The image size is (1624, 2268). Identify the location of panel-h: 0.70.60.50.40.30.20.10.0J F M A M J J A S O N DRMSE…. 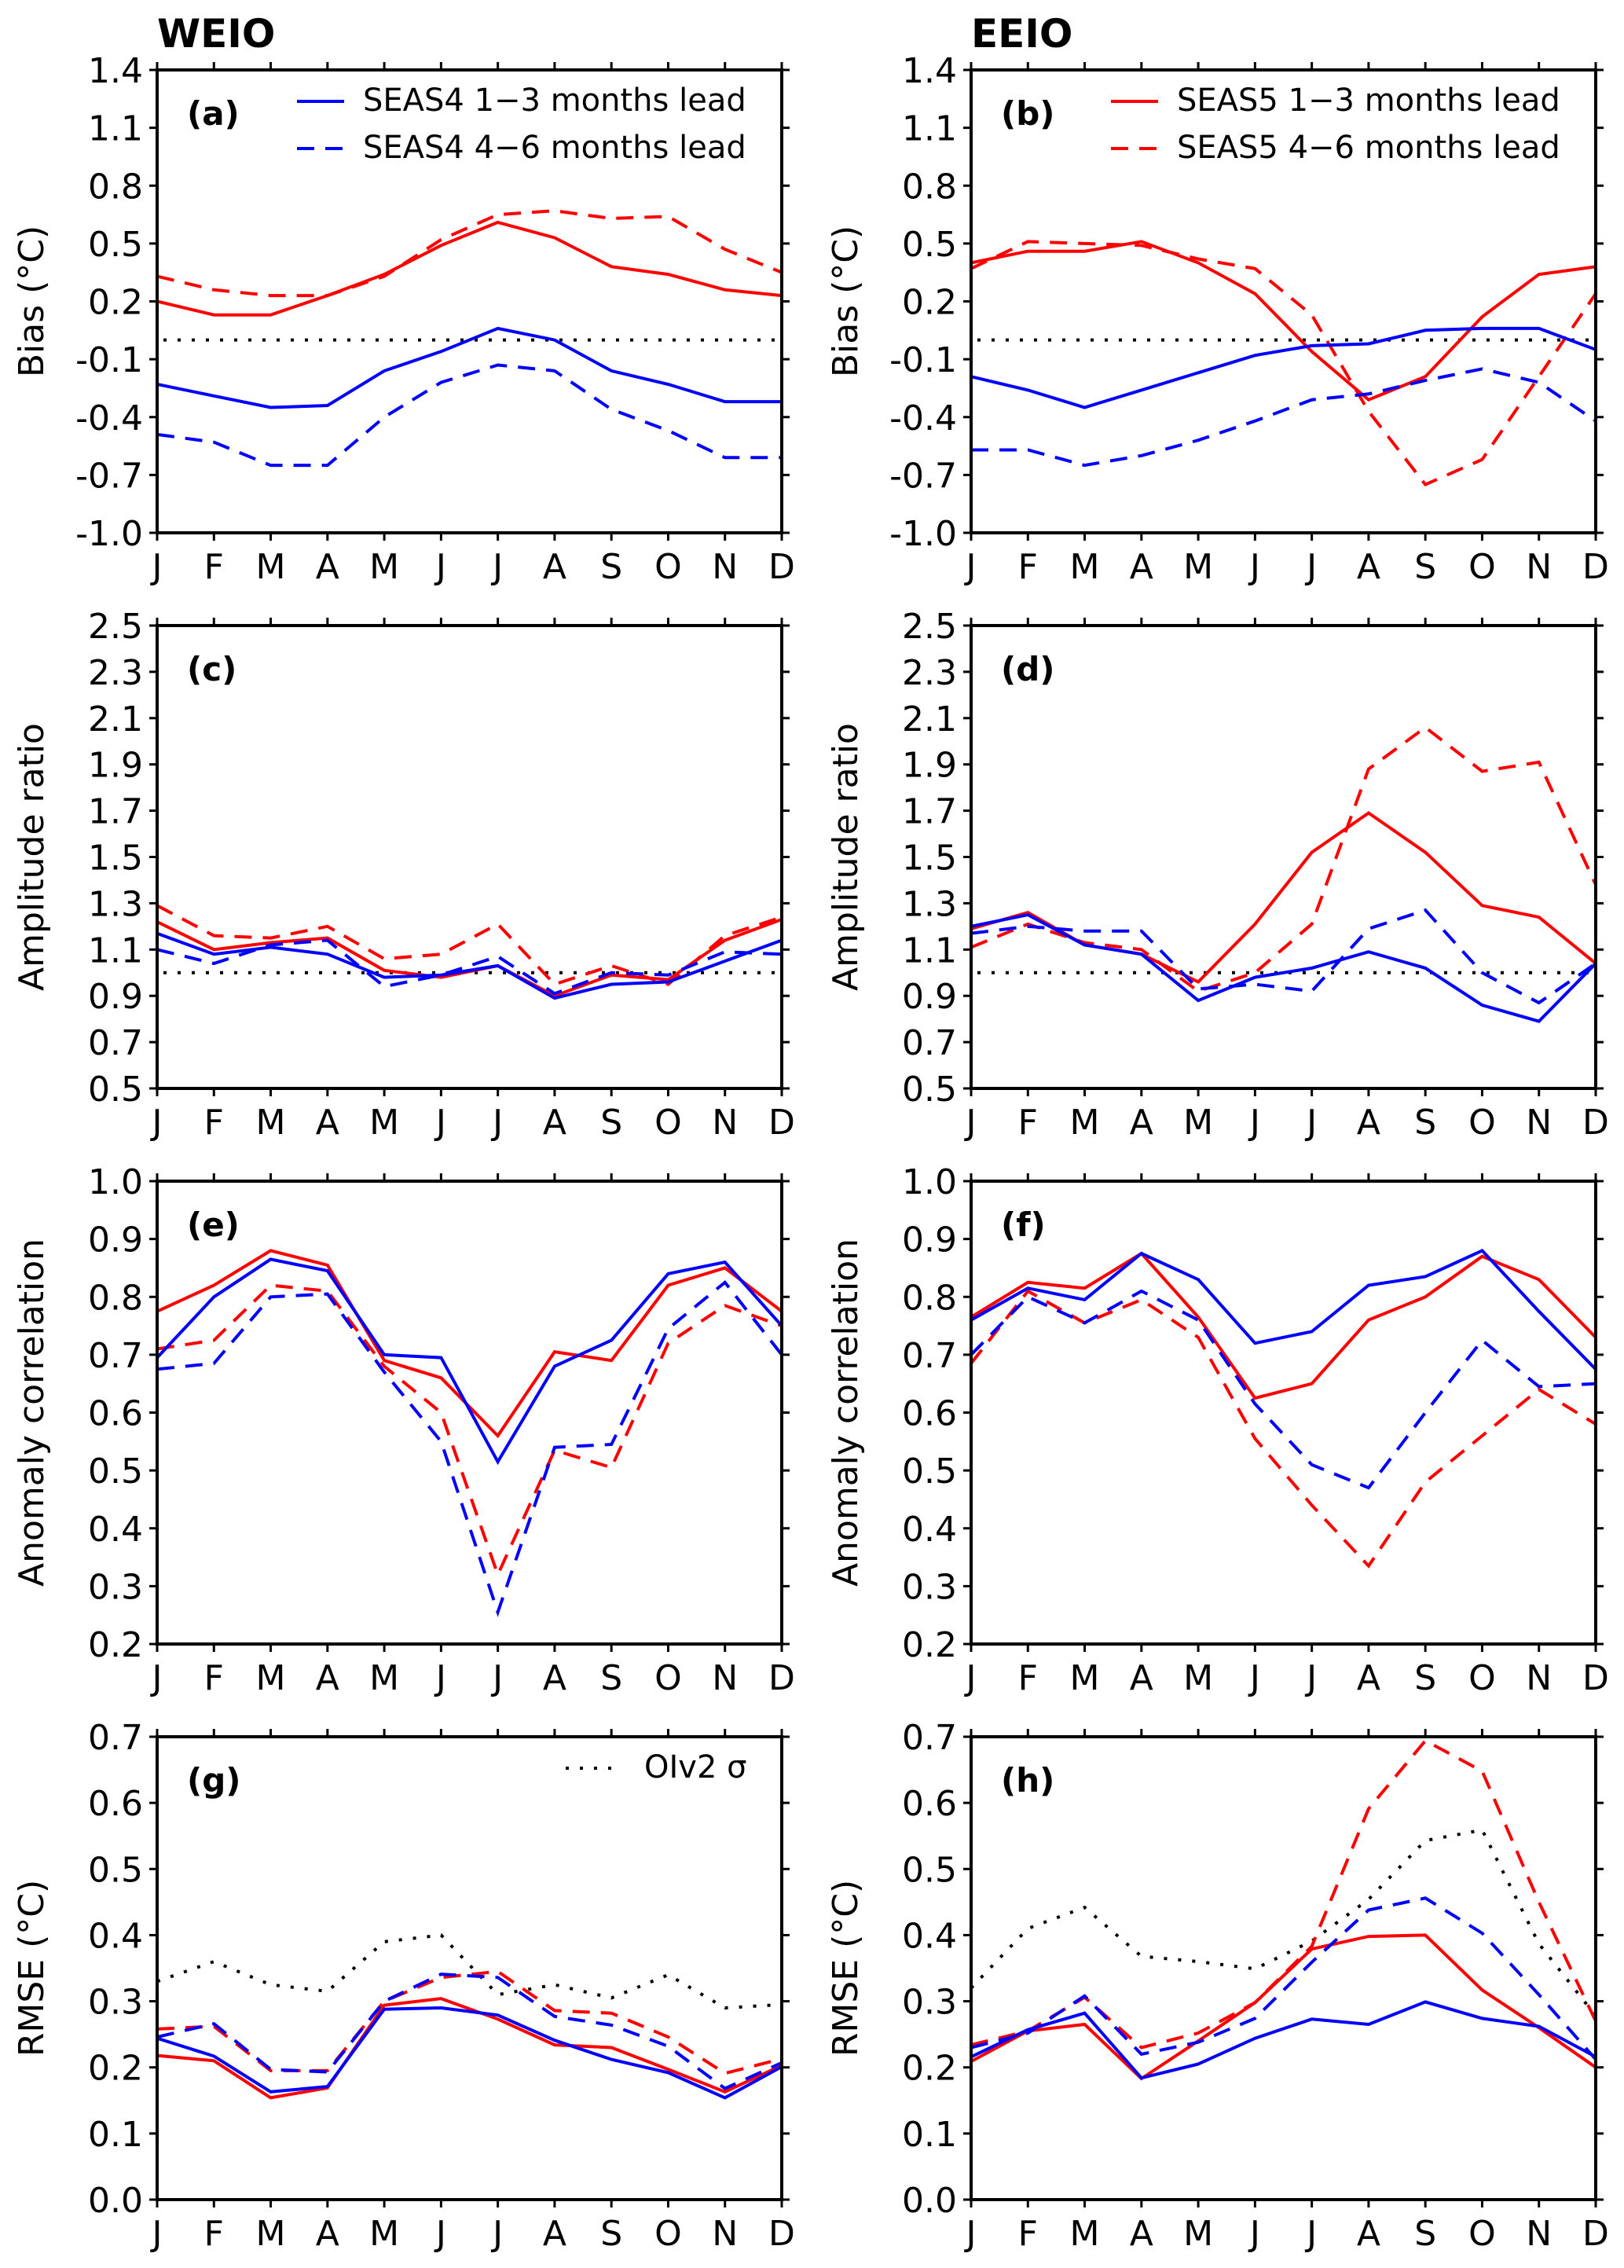
(1217, 1986).